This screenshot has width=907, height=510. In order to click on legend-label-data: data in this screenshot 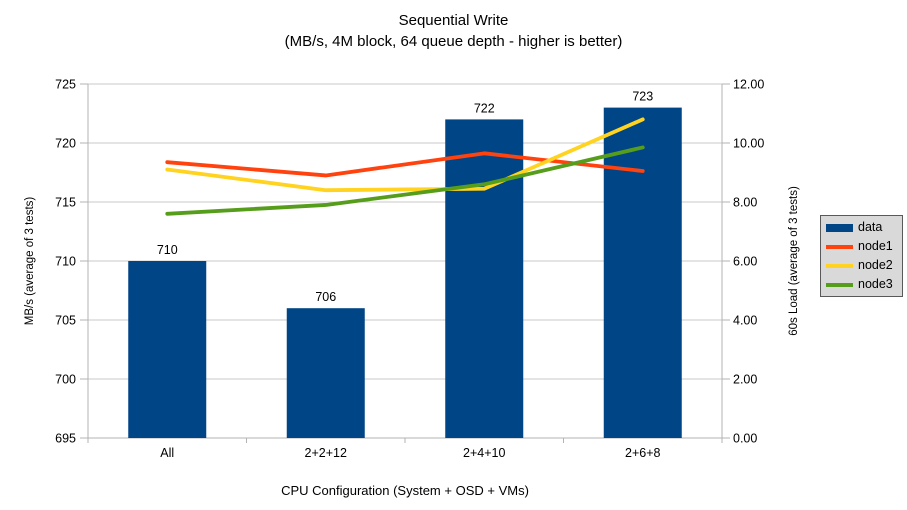, I will do `click(870, 227)`.